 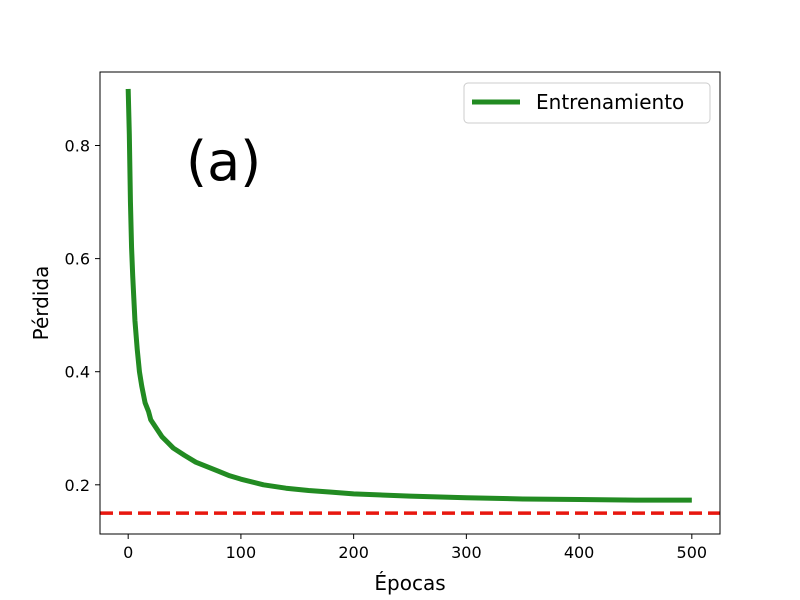 I want to click on y-tick-label: 0.8, so click(x=77, y=146).